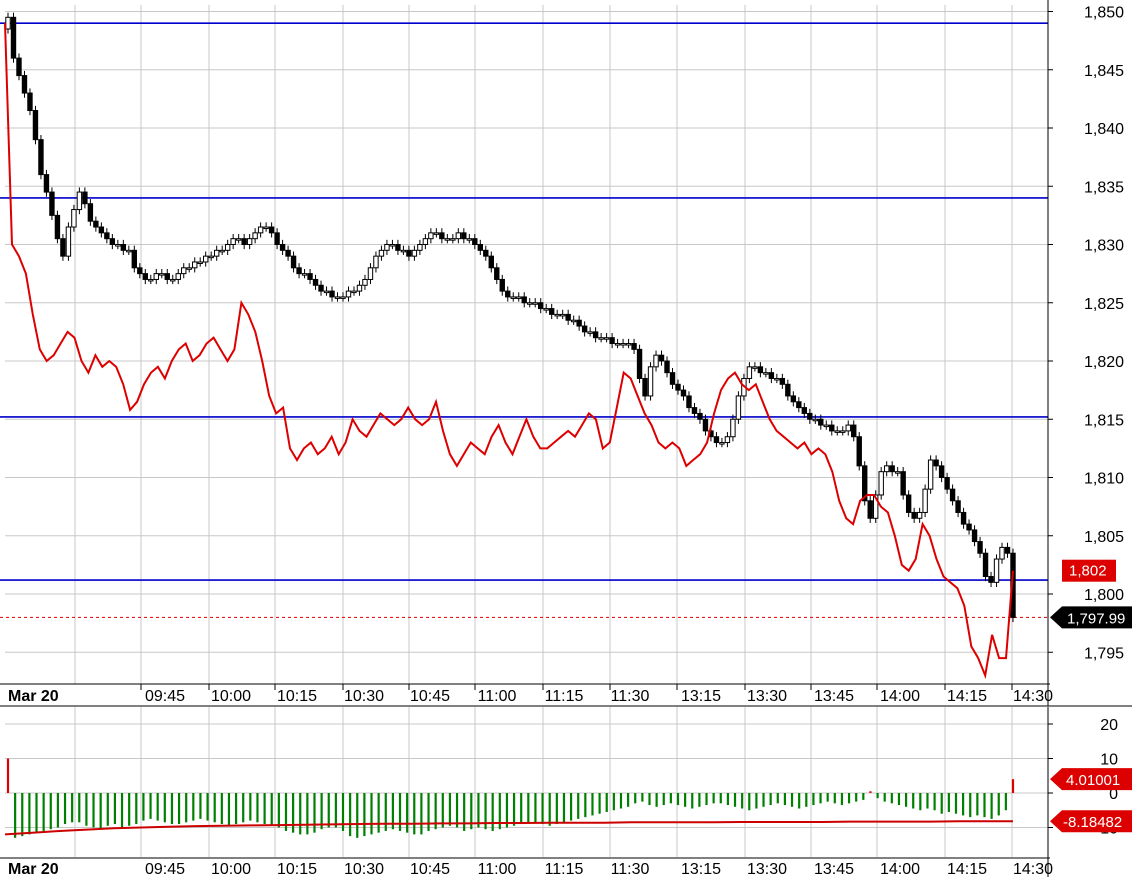 This screenshot has width=1132, height=877. What do you see at coordinates (967, 869) in the screenshot?
I see `sub-time-tick-label: 14:15` at bounding box center [967, 869].